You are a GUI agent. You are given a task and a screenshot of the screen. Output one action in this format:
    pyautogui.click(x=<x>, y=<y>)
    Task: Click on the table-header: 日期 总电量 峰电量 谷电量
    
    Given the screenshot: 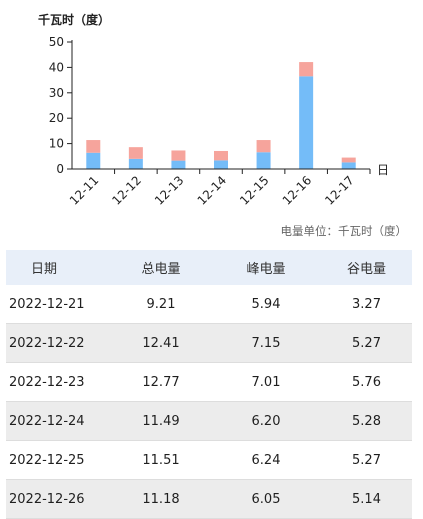 What is the action you would take?
    pyautogui.click(x=209, y=267)
    